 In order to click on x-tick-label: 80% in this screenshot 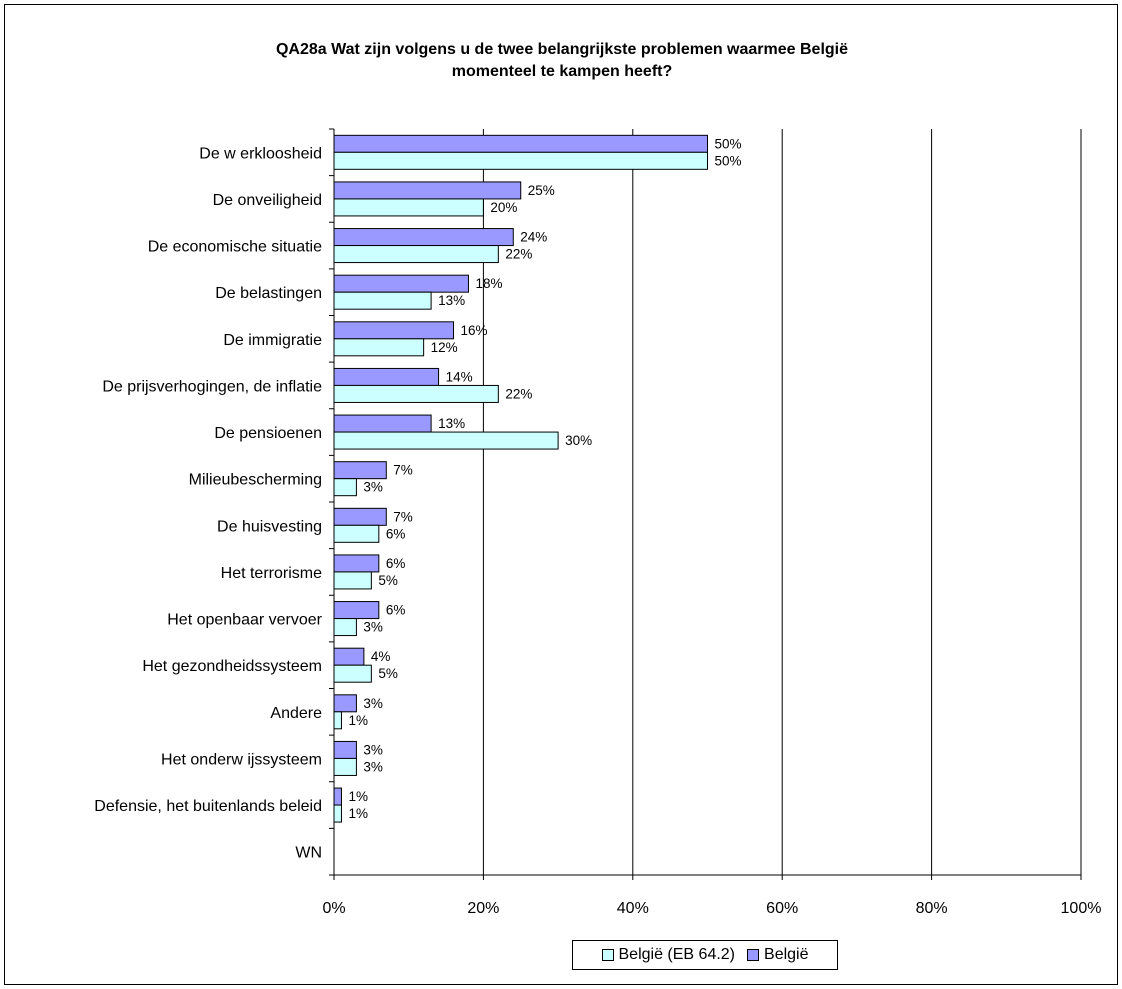, I will do `click(932, 908)`.